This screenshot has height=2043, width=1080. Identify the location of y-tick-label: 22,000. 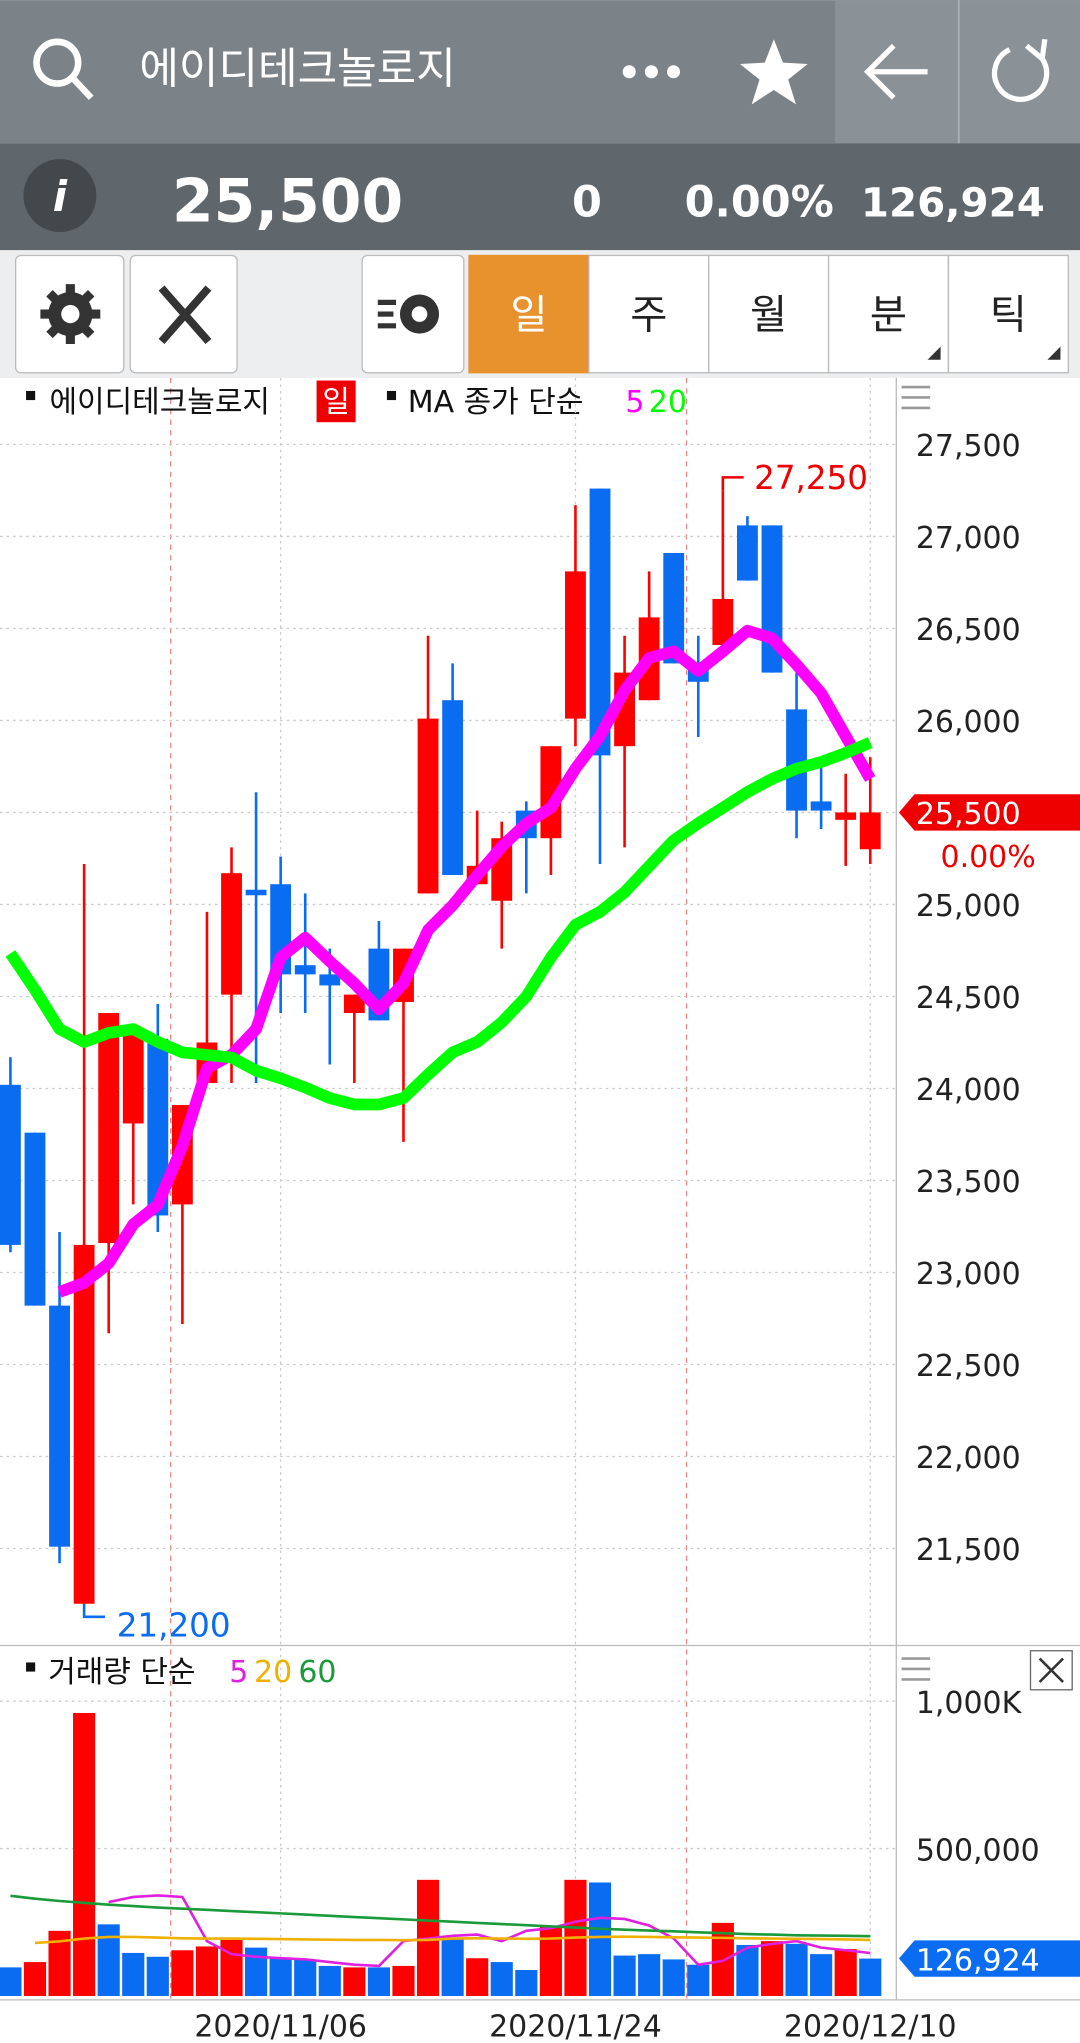
(968, 1458).